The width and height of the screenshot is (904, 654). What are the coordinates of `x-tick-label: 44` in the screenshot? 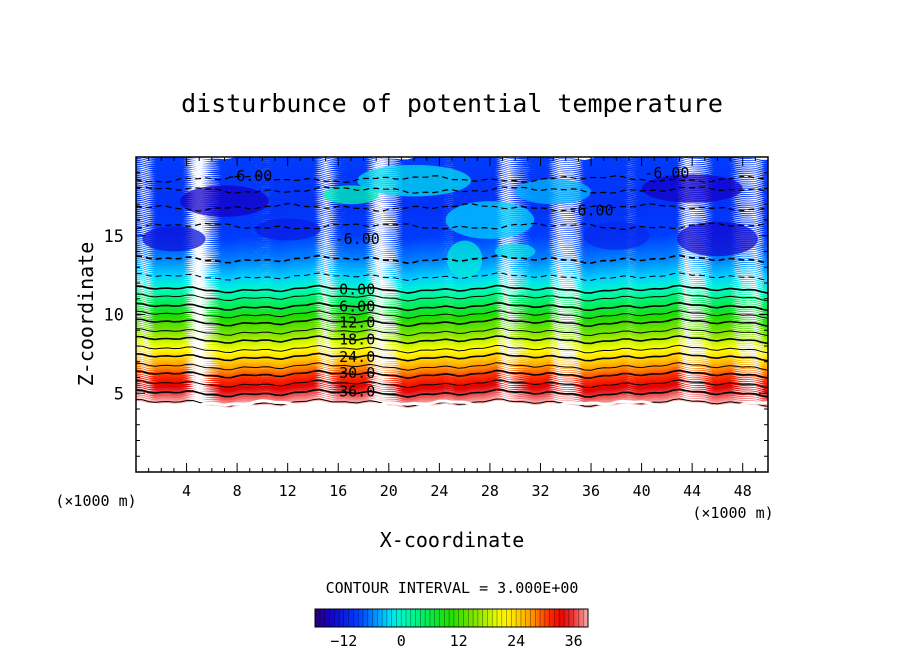 It's located at (692, 491).